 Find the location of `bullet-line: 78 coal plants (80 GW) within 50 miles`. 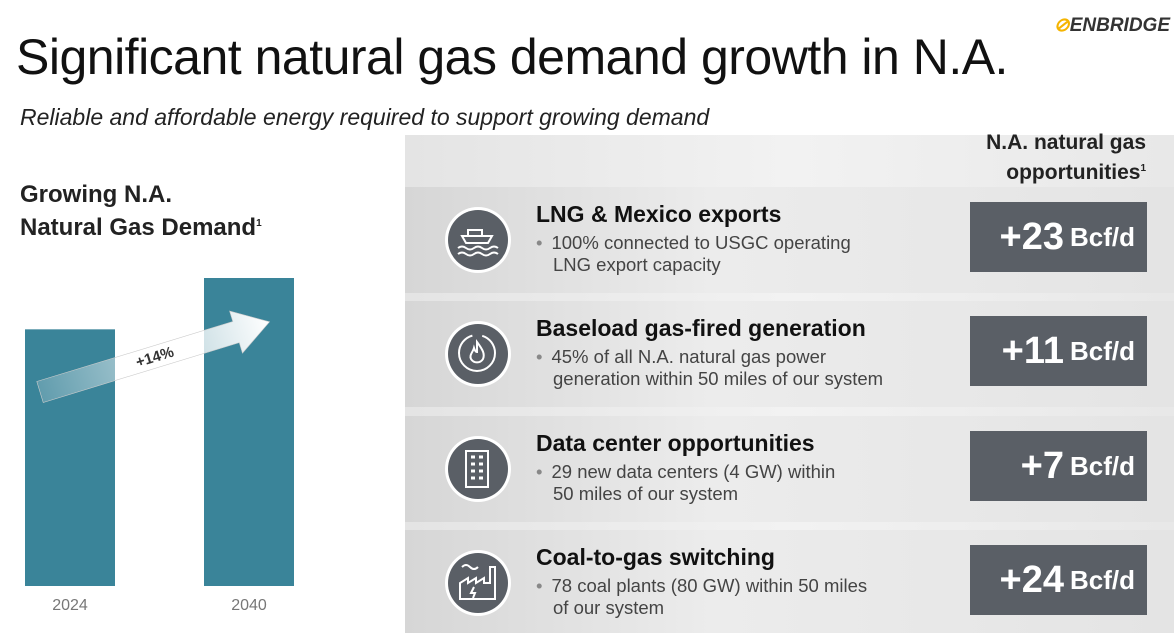

bullet-line: 78 coal plants (80 GW) within 50 miles is located at coordinates (701, 586).